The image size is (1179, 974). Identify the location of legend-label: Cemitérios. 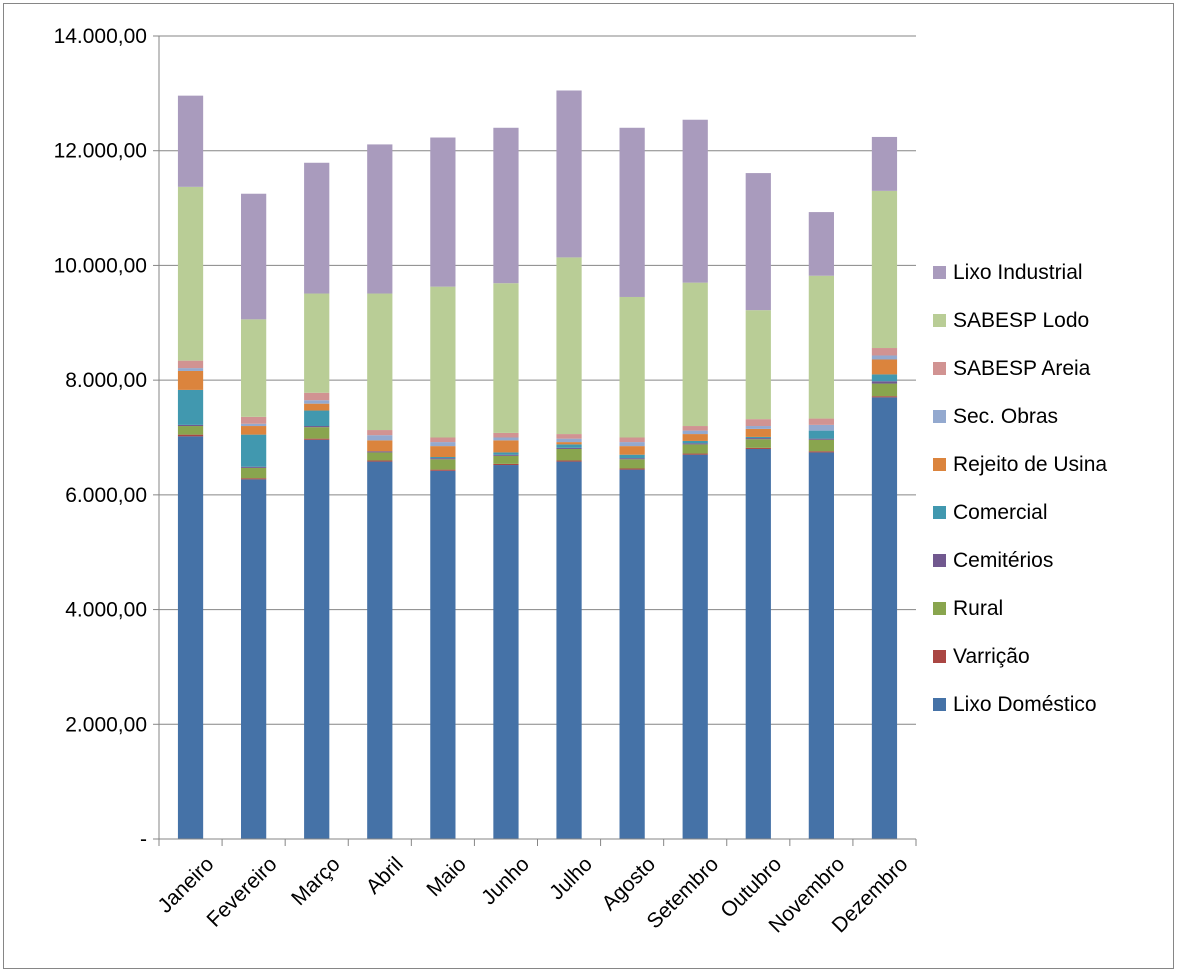
(1003, 560).